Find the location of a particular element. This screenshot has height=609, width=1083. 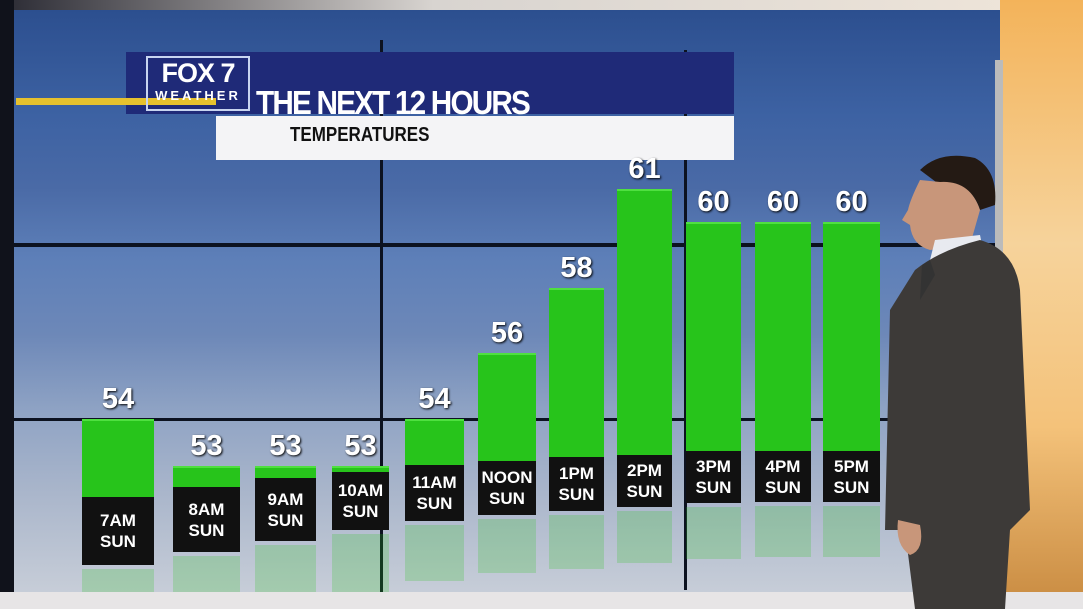

chart-title: THE NEXT 12 HOURS is located at coordinates (393, 102).